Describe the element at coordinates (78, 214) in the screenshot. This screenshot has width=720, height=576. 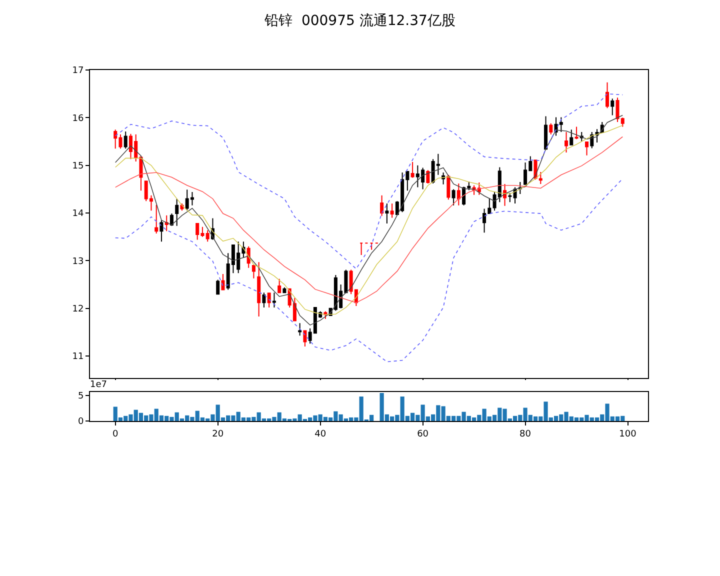
I see `y-tick-label: 14` at that location.